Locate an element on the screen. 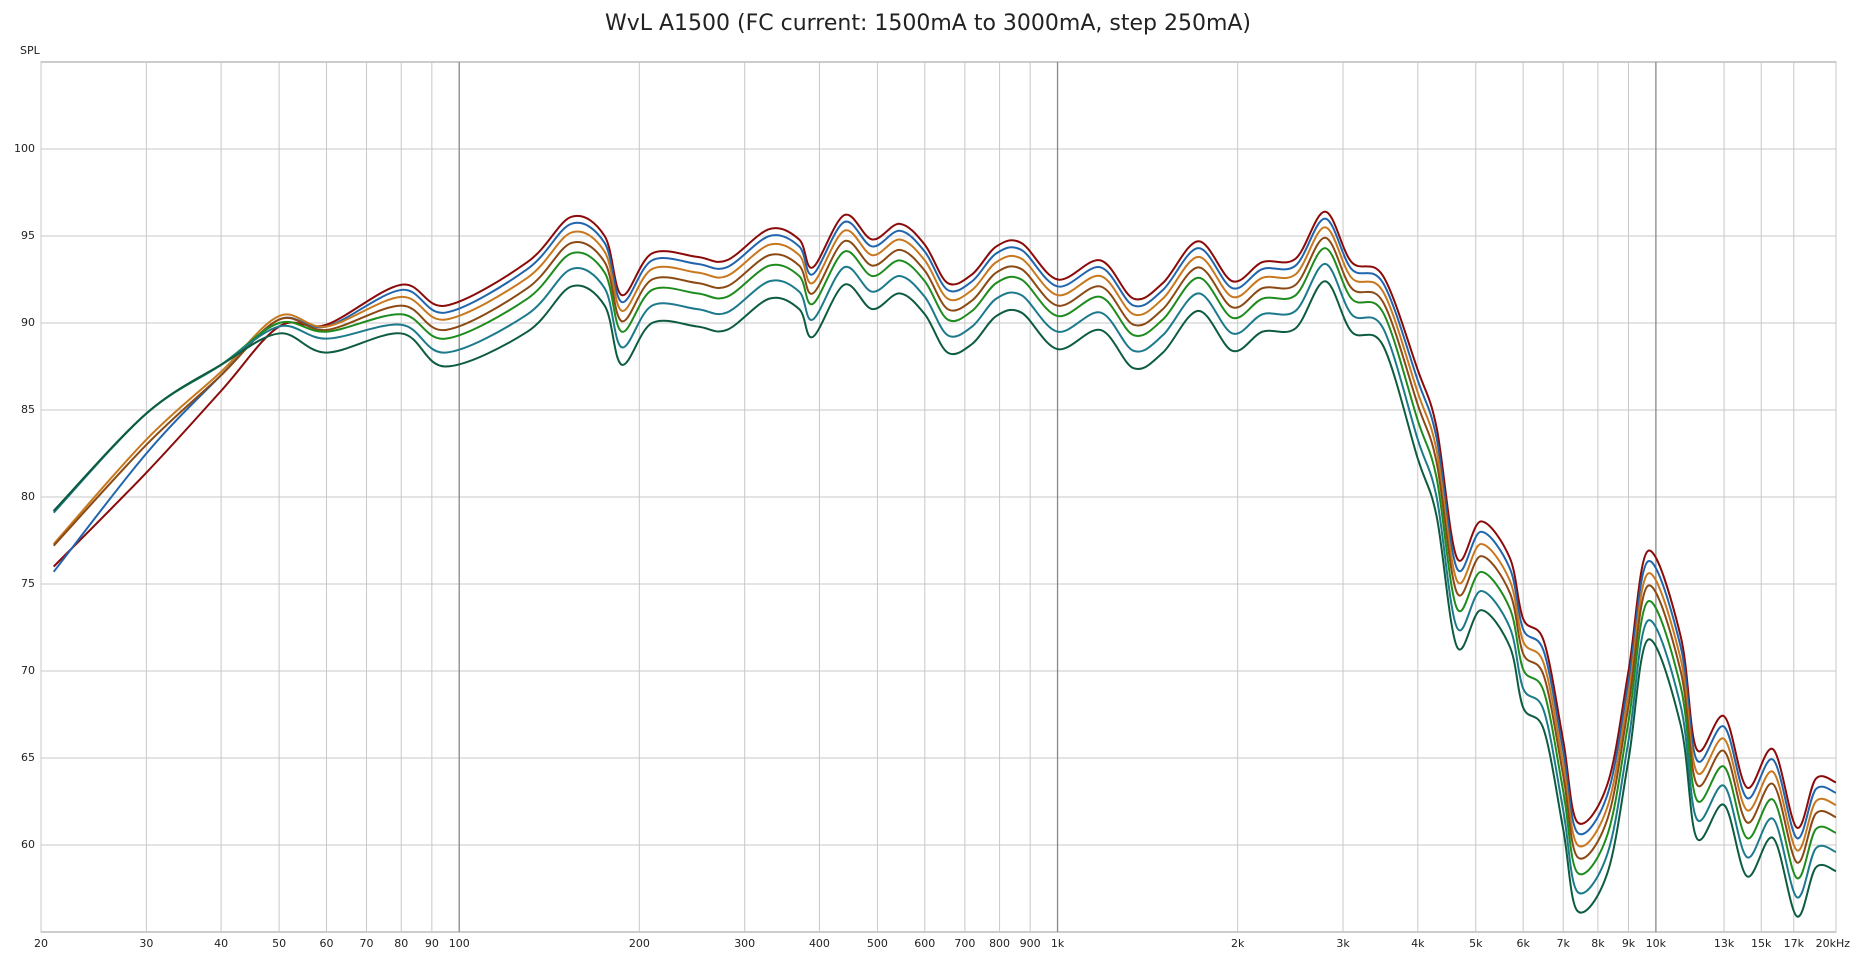 The height and width of the screenshot is (956, 1857). y-tick-label: 60 is located at coordinates (28, 844).